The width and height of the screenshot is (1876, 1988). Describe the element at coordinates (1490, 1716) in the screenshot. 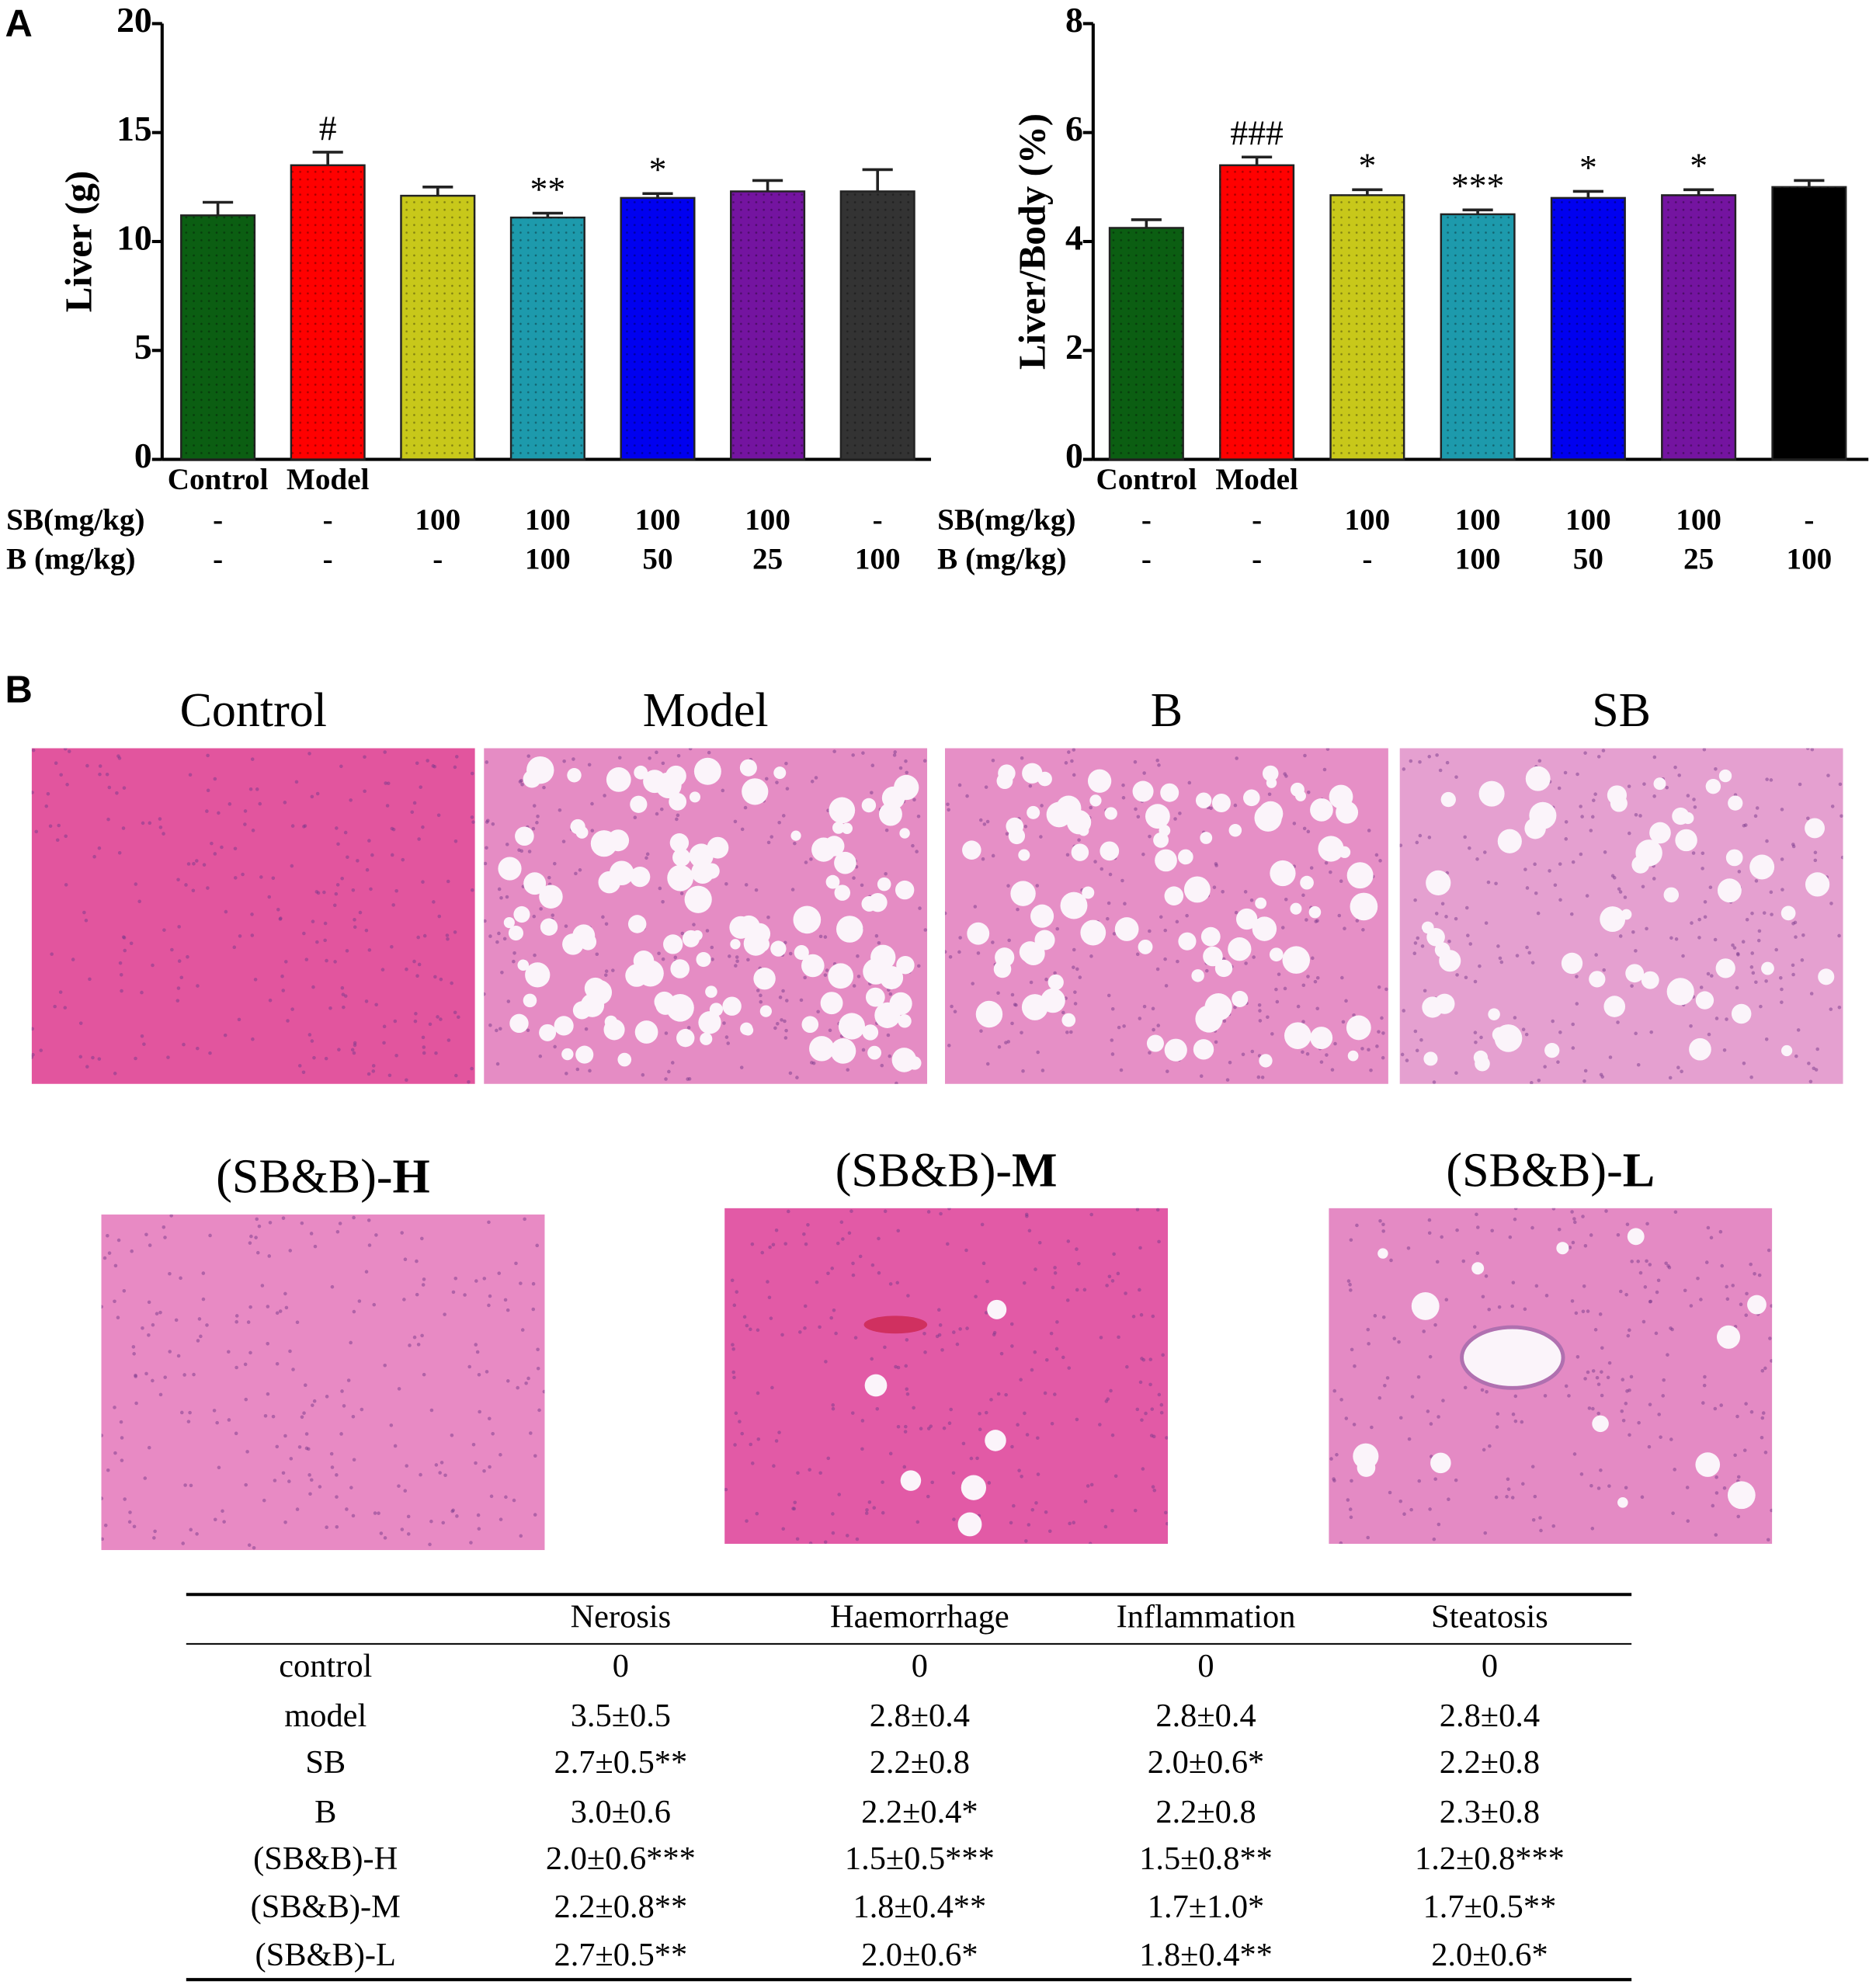

I see `table-cell: 2.8±0.4` at that location.